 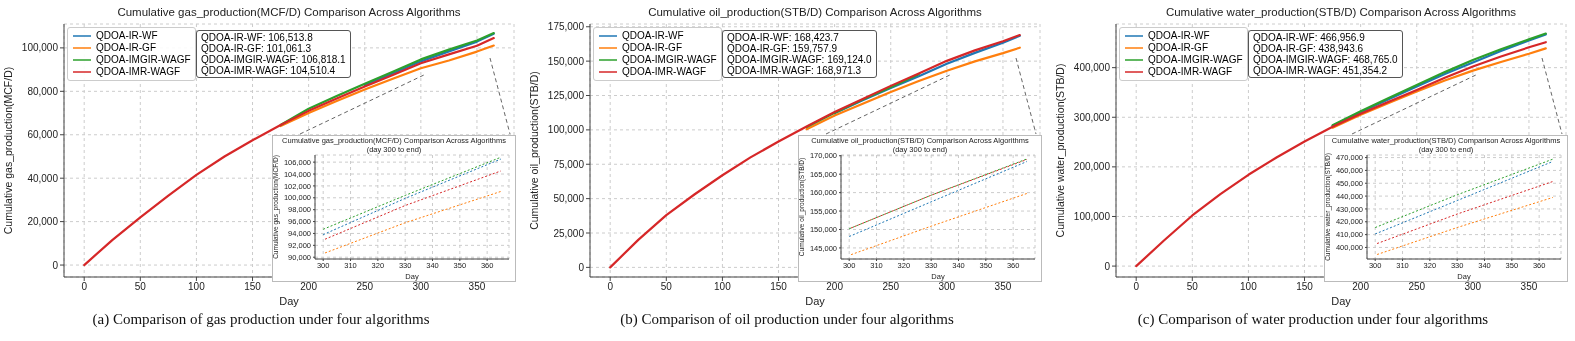 What do you see at coordinates (43, 178) in the screenshot?
I see `y-tick-label: 40,000` at bounding box center [43, 178].